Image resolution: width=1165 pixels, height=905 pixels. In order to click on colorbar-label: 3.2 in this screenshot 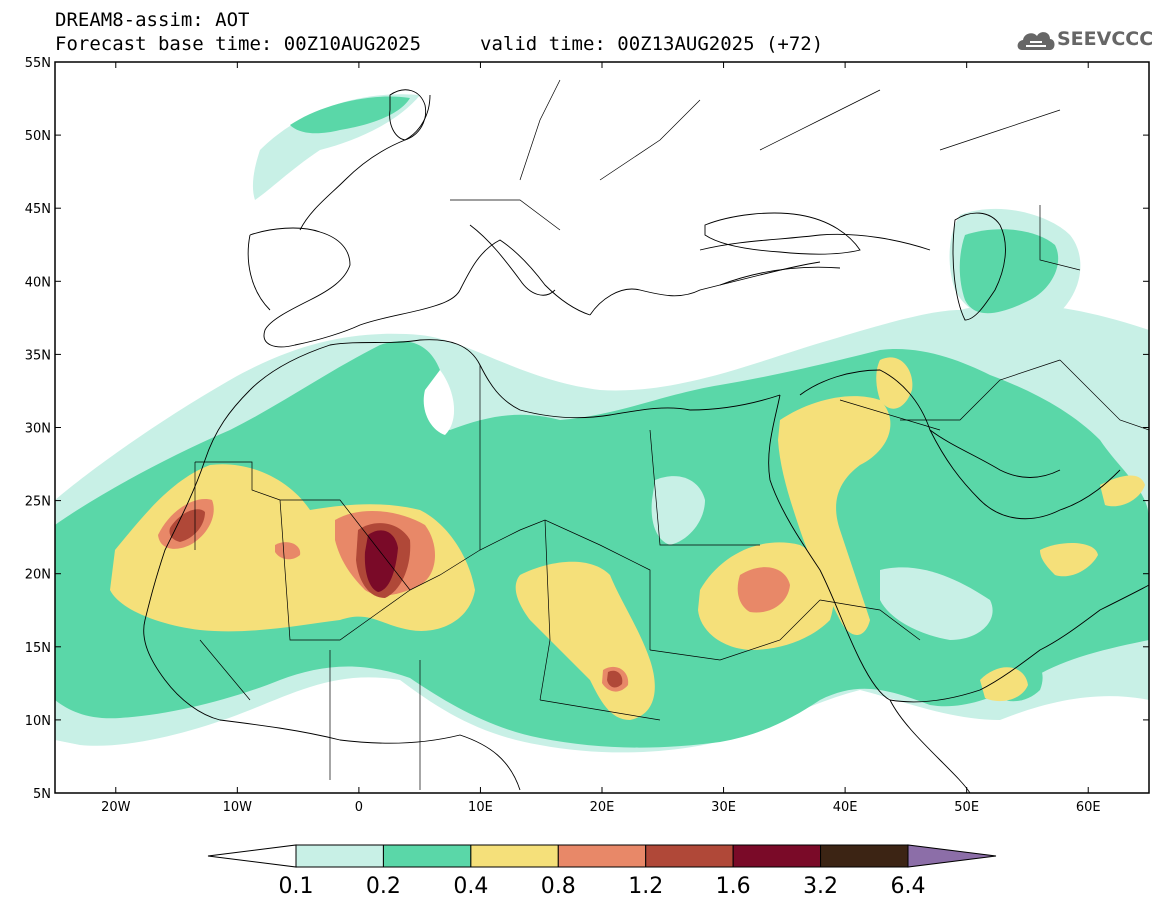, I will do `click(820, 886)`.